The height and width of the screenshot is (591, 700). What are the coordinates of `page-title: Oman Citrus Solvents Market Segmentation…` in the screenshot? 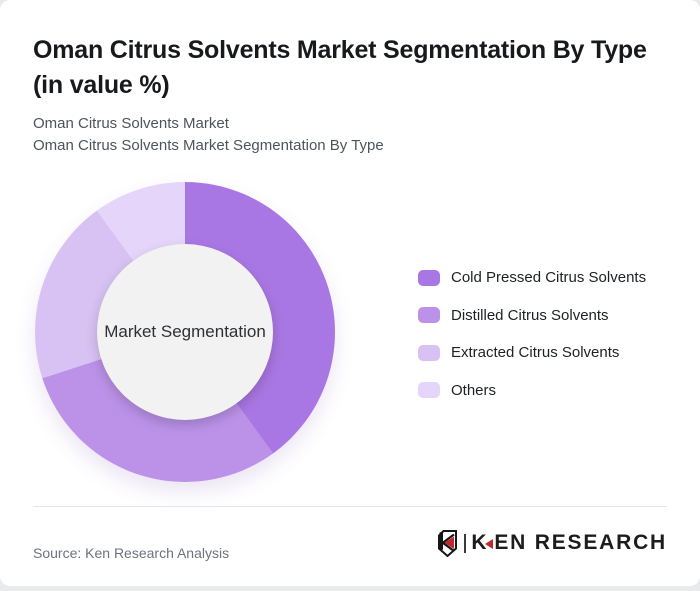 It's located at (353, 68).